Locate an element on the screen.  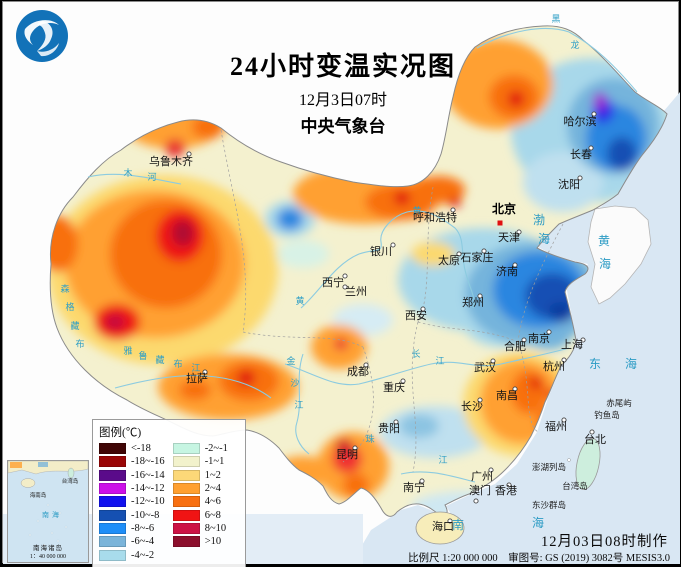
city-marker-郑州 is located at coordinates (480, 296).